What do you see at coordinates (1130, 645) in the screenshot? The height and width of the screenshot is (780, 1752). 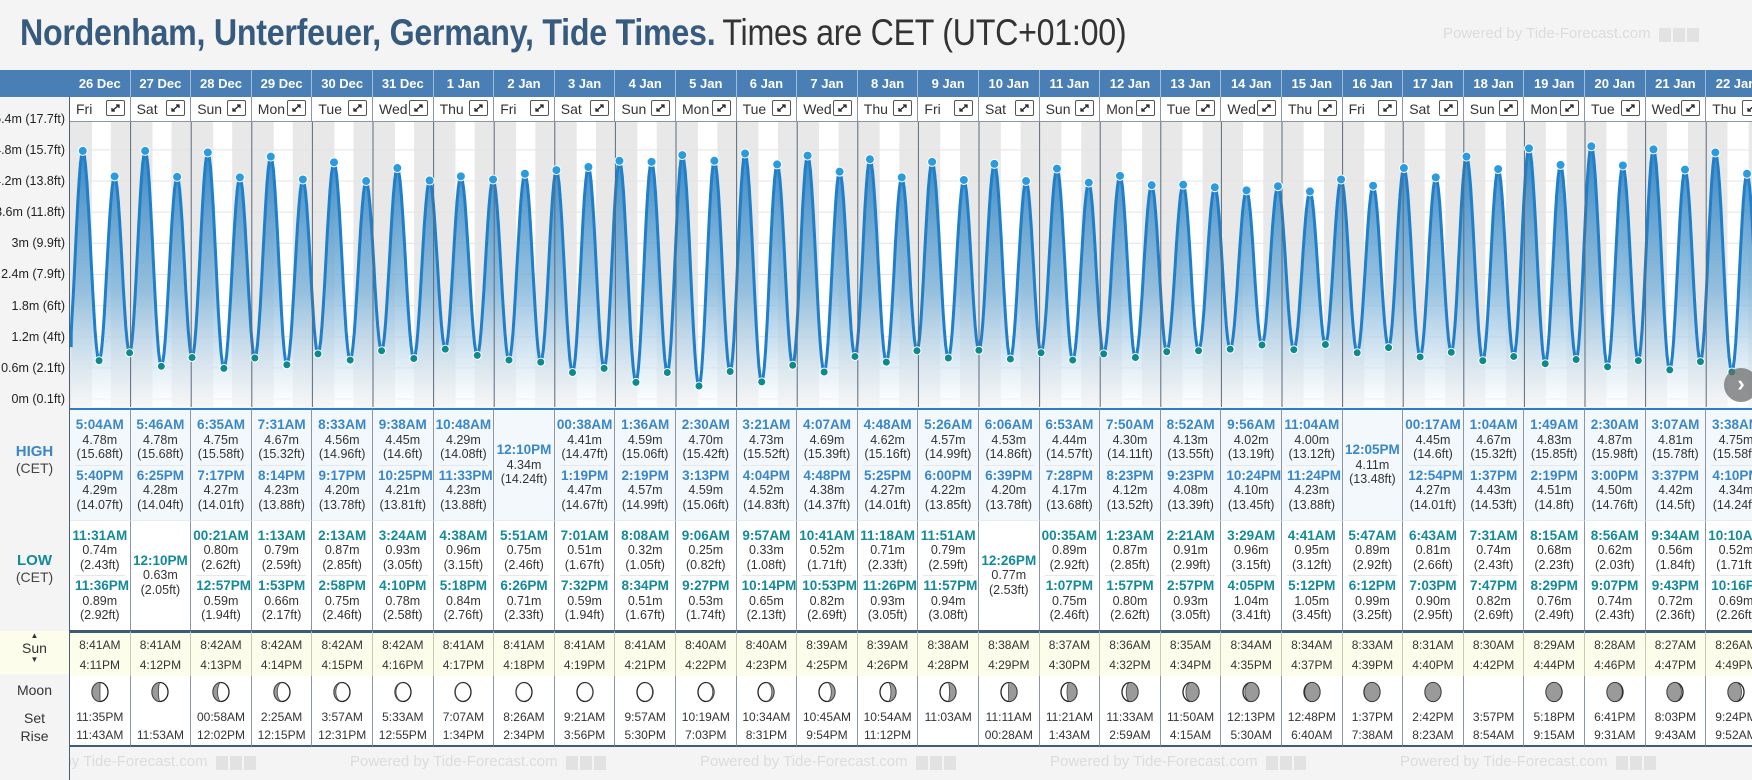 I see `sunrise-time: 8:36AM` at bounding box center [1130, 645].